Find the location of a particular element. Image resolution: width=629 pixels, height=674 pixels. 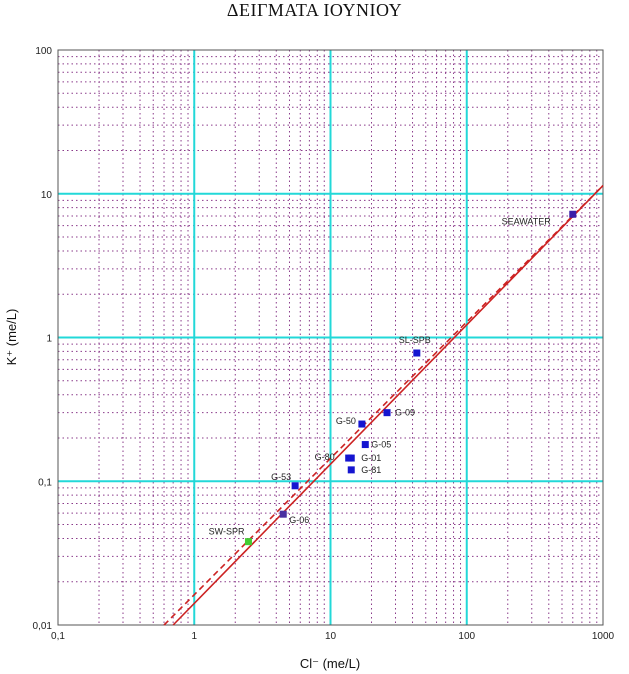

x-tick-label: 10 is located at coordinates (331, 636).